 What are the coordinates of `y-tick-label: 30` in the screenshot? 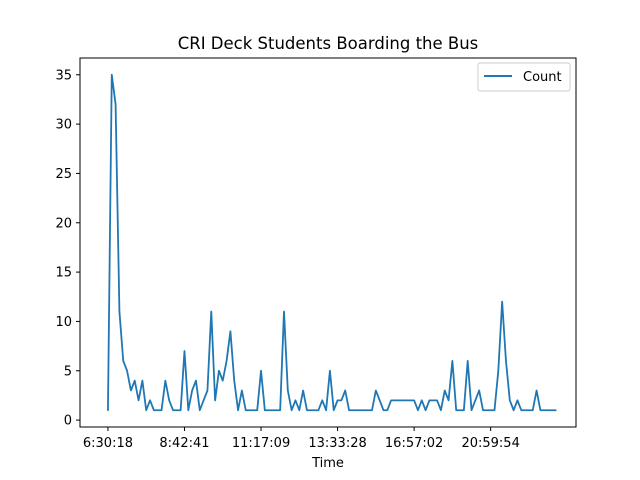 It's located at (63, 125).